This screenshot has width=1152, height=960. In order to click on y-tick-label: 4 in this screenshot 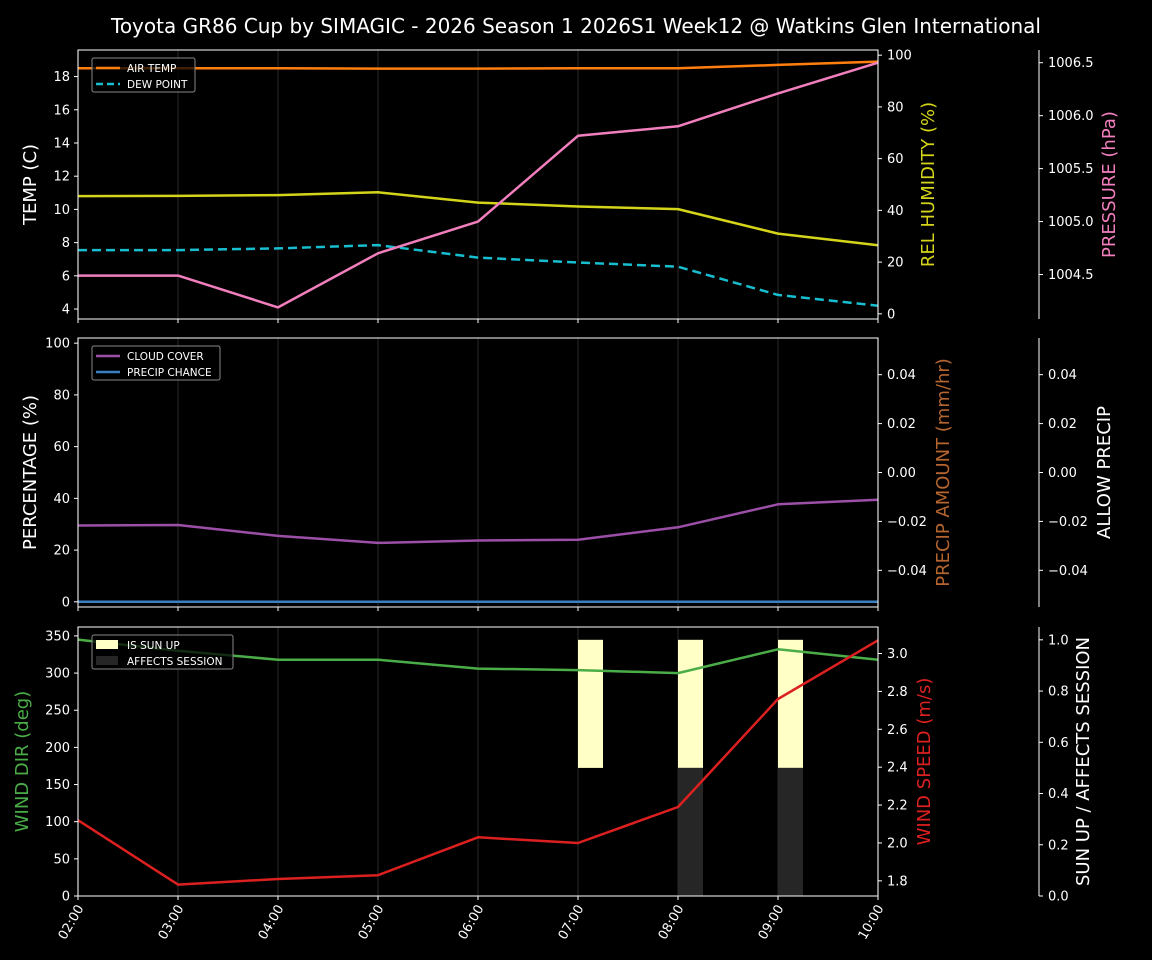, I will do `click(66, 310)`.